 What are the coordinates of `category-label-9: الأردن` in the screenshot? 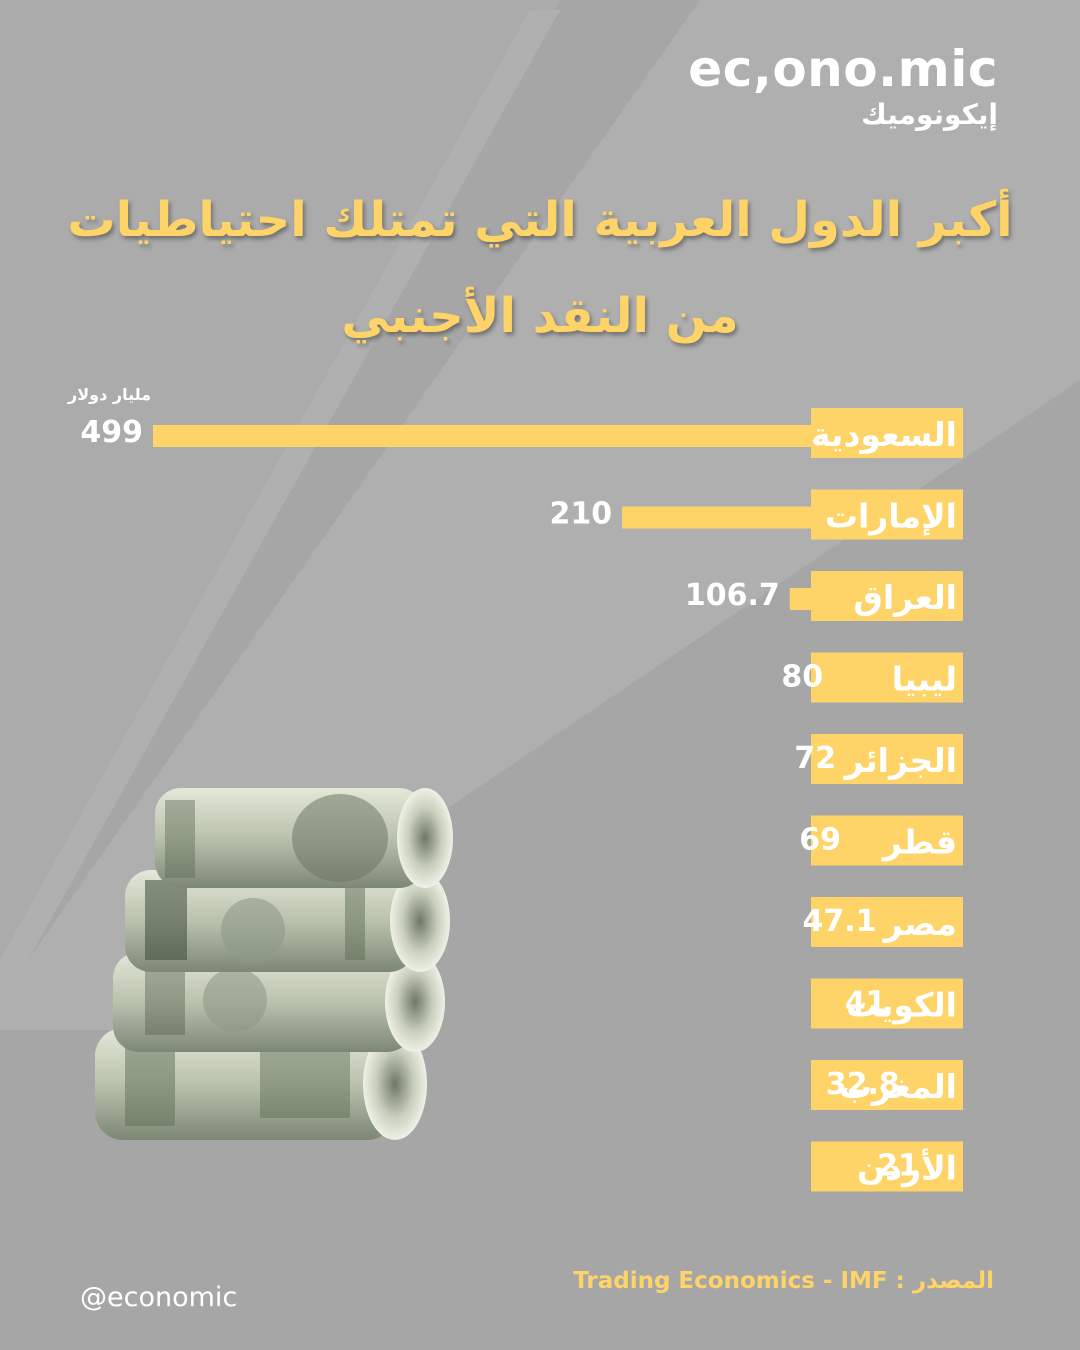 It's located at (907, 1168).